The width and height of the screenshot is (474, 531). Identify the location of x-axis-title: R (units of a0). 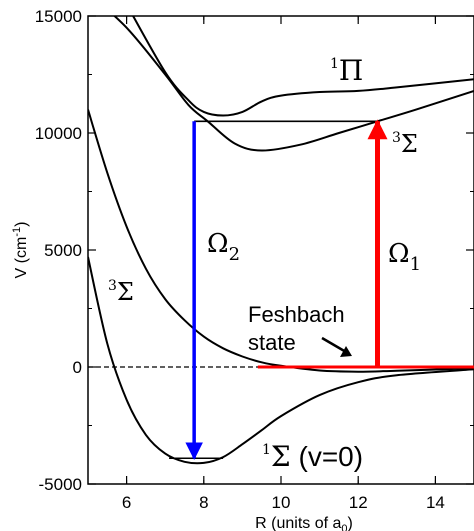
(304, 523).